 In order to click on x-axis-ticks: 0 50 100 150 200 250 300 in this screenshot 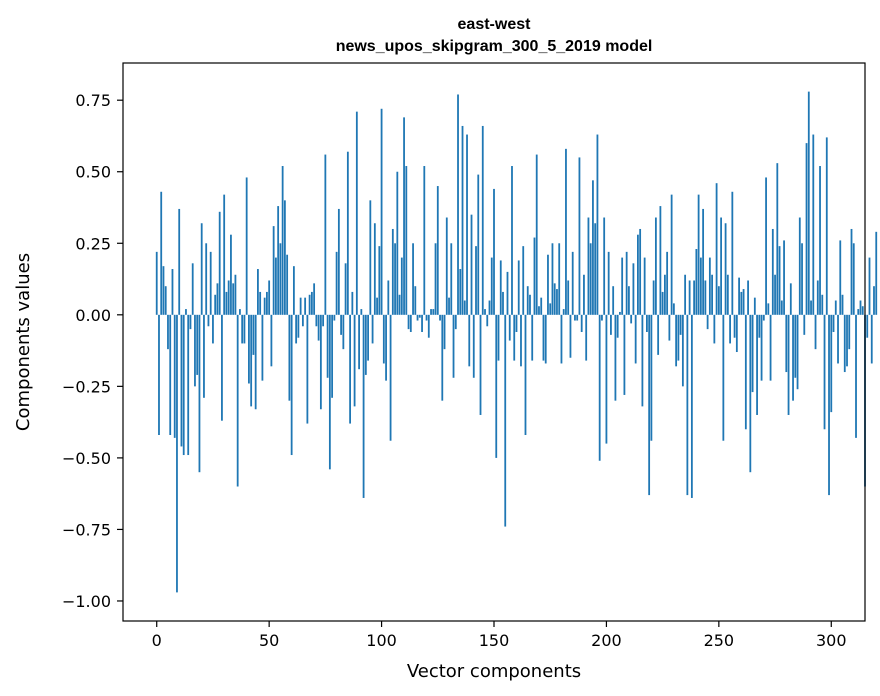, I will do `click(499, 635)`.